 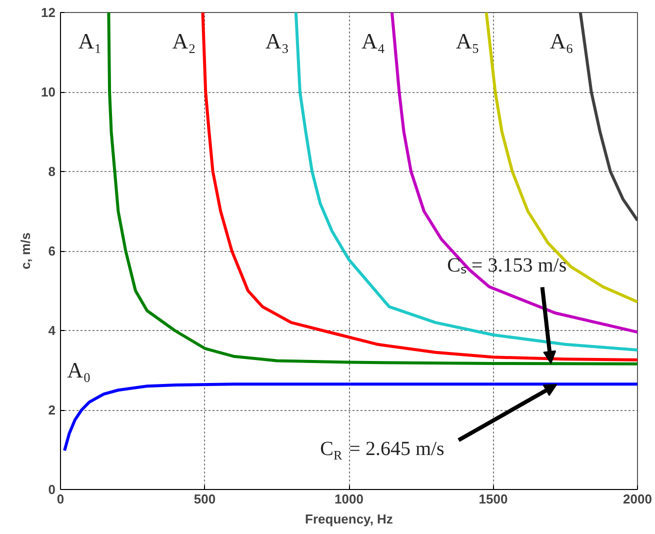 I want to click on series-label: A₀, so click(x=79, y=369).